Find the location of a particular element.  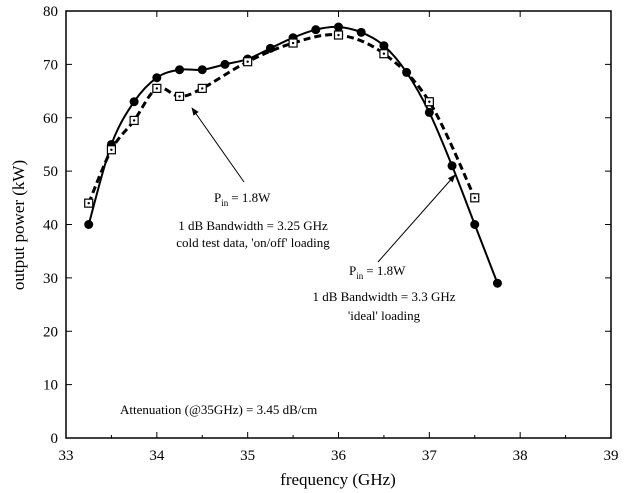

annotation-line: 'ideal' loading is located at coordinates (384, 315).